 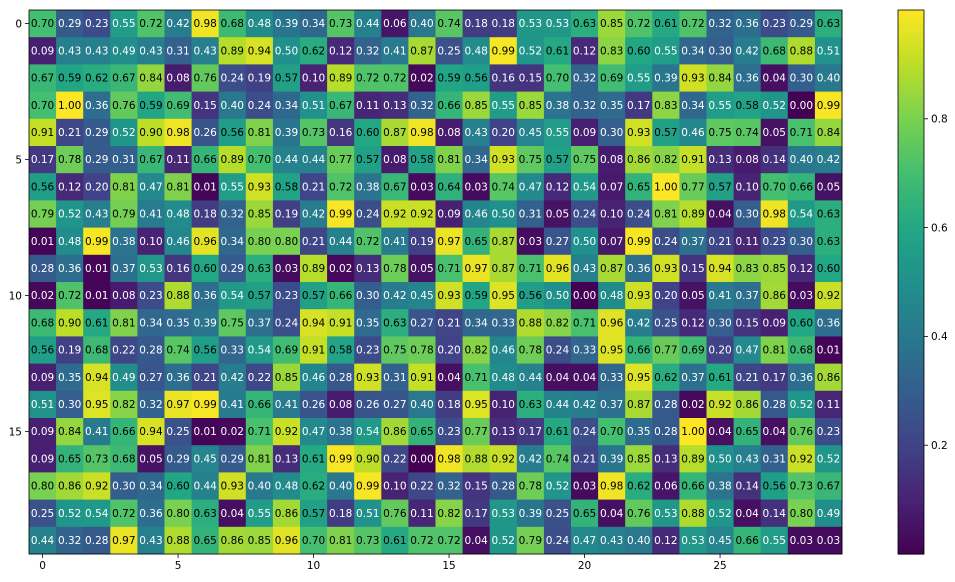 I want to click on cell-value-label: 0.19, so click(x=286, y=215).